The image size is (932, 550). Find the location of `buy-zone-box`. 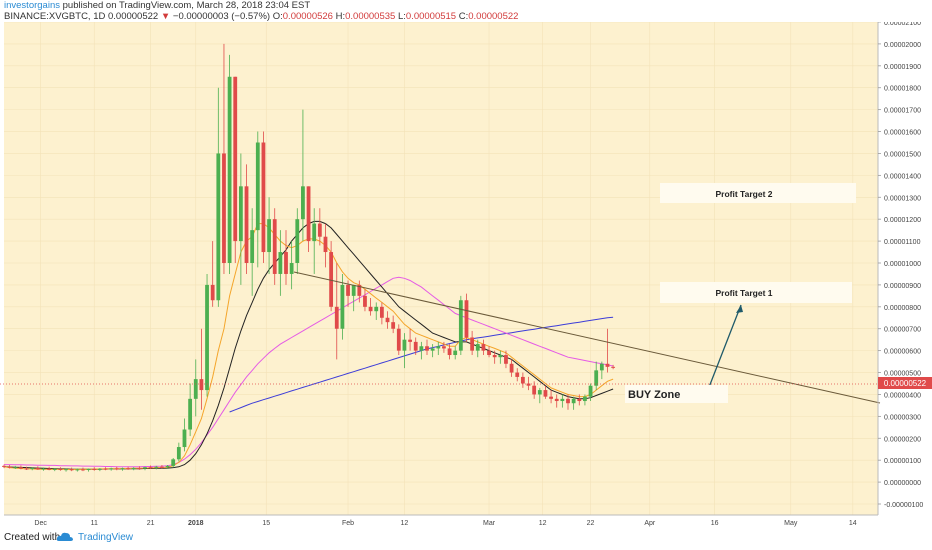

buy-zone-box is located at coordinates (676, 394).